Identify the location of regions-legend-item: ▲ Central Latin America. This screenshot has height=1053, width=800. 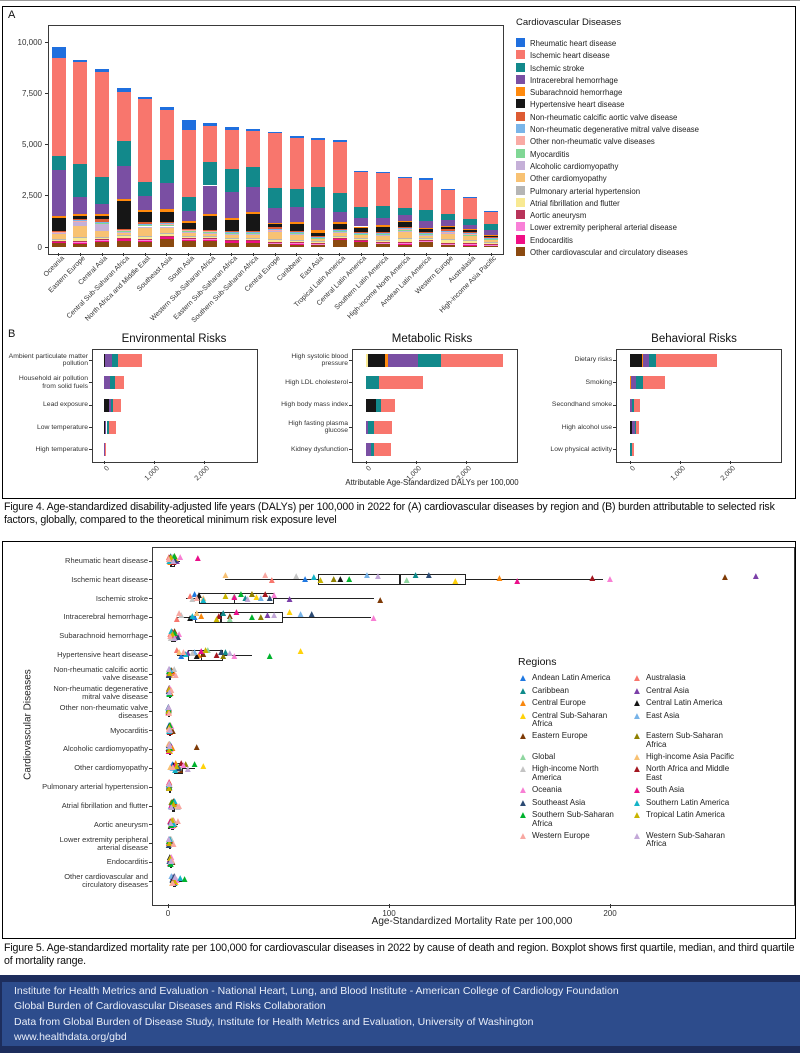
(687, 703).